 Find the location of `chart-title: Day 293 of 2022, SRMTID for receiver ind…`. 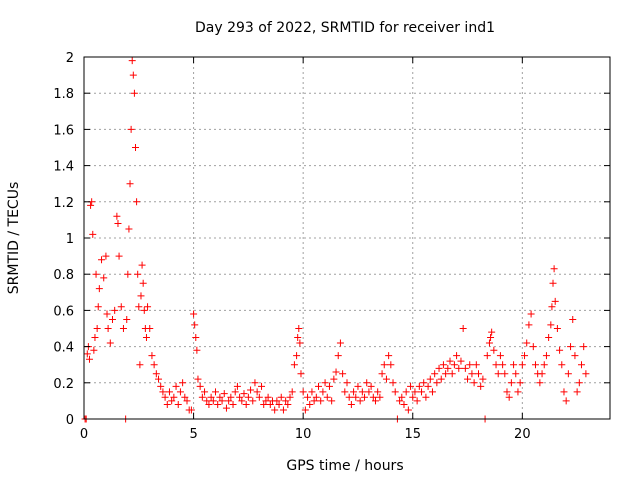

chart-title: Day 293 of 2022, SRMTID for receiver ind… is located at coordinates (345, 28).